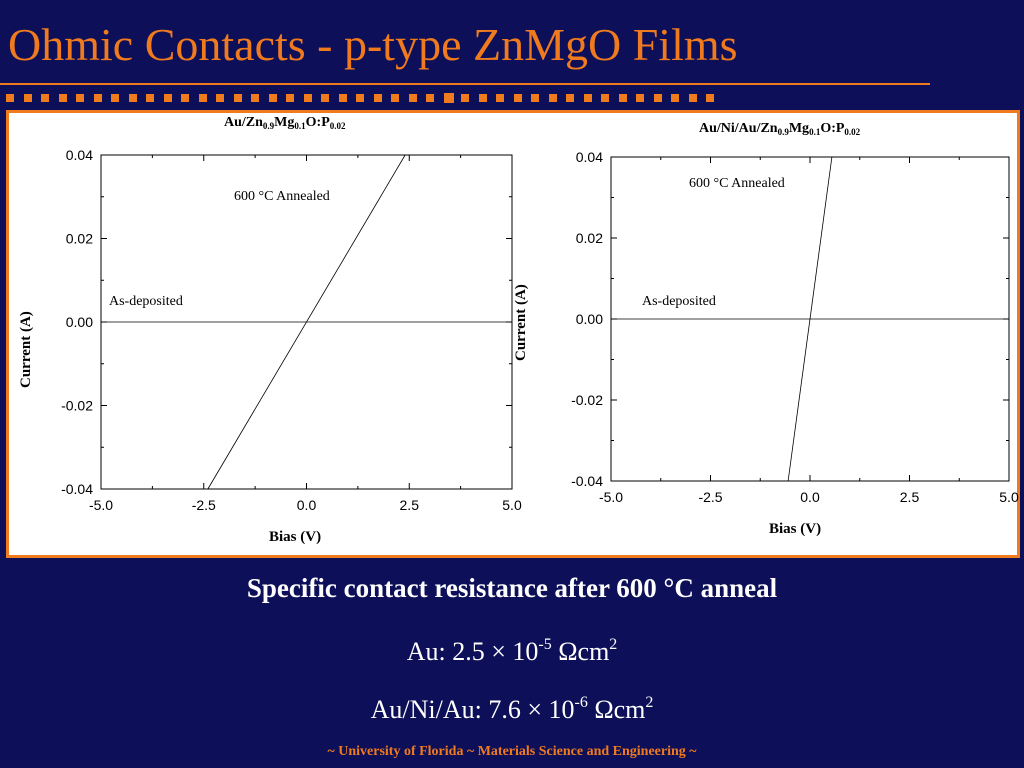 The image size is (1024, 768). What do you see at coordinates (512, 709) in the screenshot?
I see `caption-au-ni-au: Au/Ni/Au: 7.6 × 10-6 Ωcm2` at bounding box center [512, 709].